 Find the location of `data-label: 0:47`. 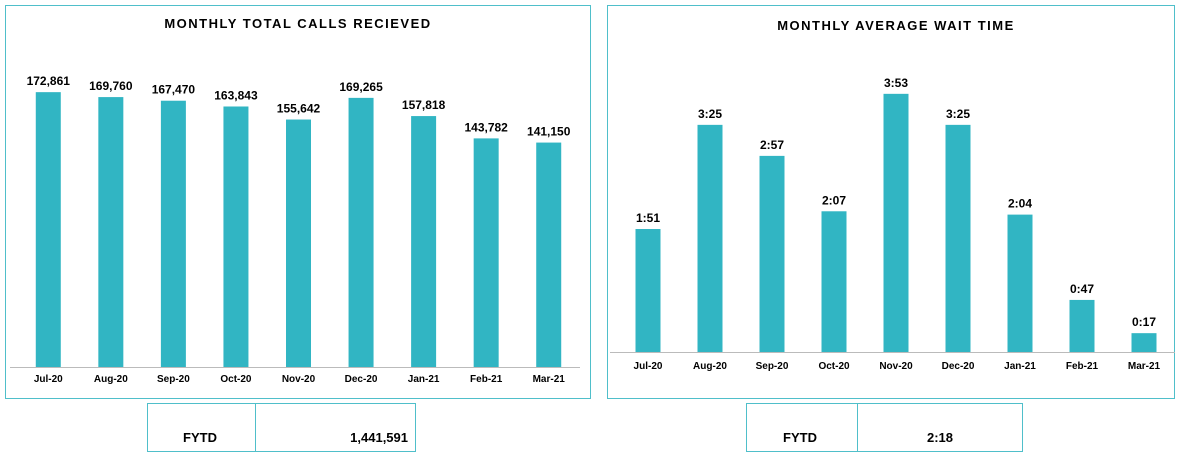

data-label: 0:47 is located at coordinates (1082, 289).